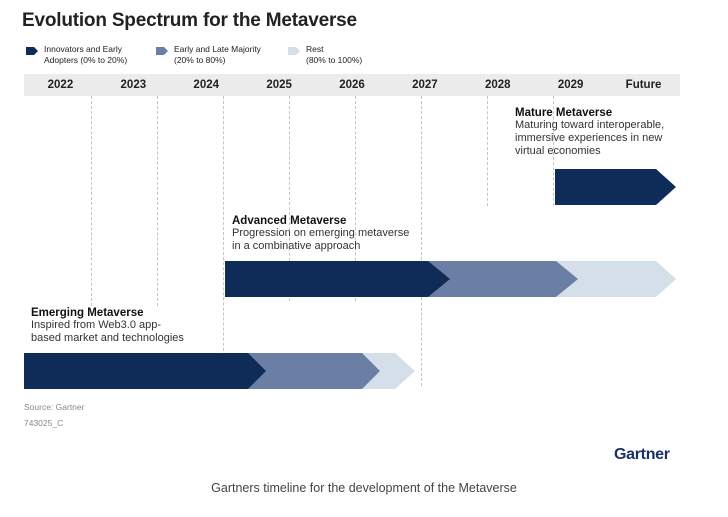 The image size is (728, 517). Describe the element at coordinates (334, 60) in the screenshot. I see `legend-label: (80% to 100%)` at that location.